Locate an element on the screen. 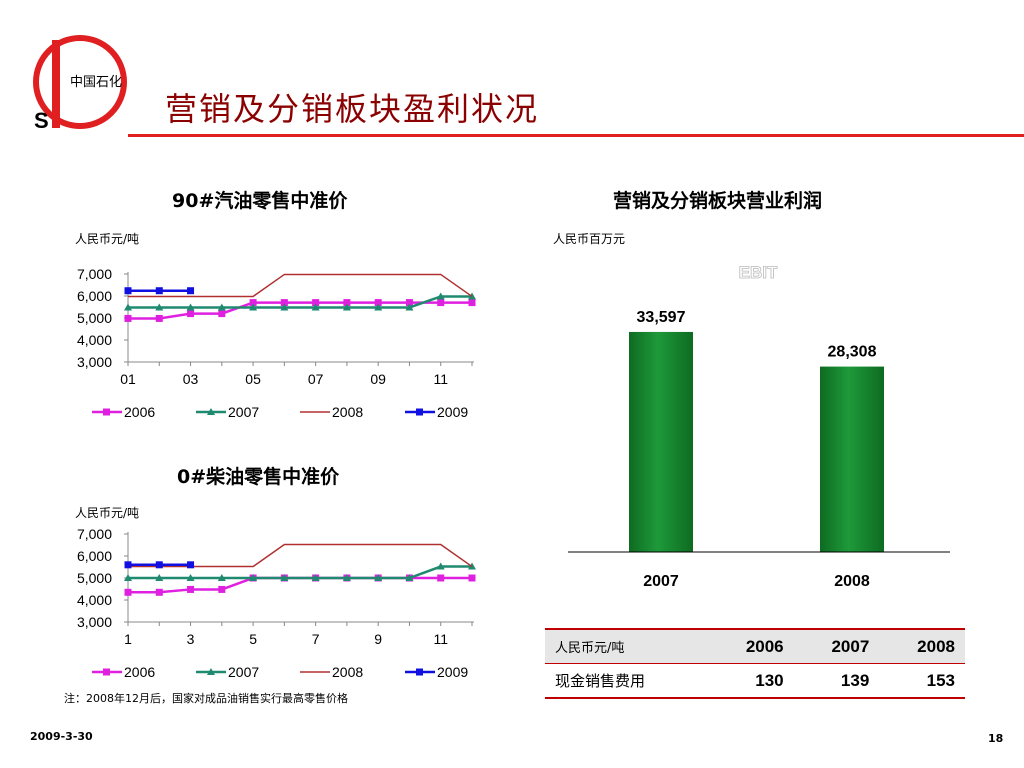  x-tick-label: 2007 is located at coordinates (661, 581).